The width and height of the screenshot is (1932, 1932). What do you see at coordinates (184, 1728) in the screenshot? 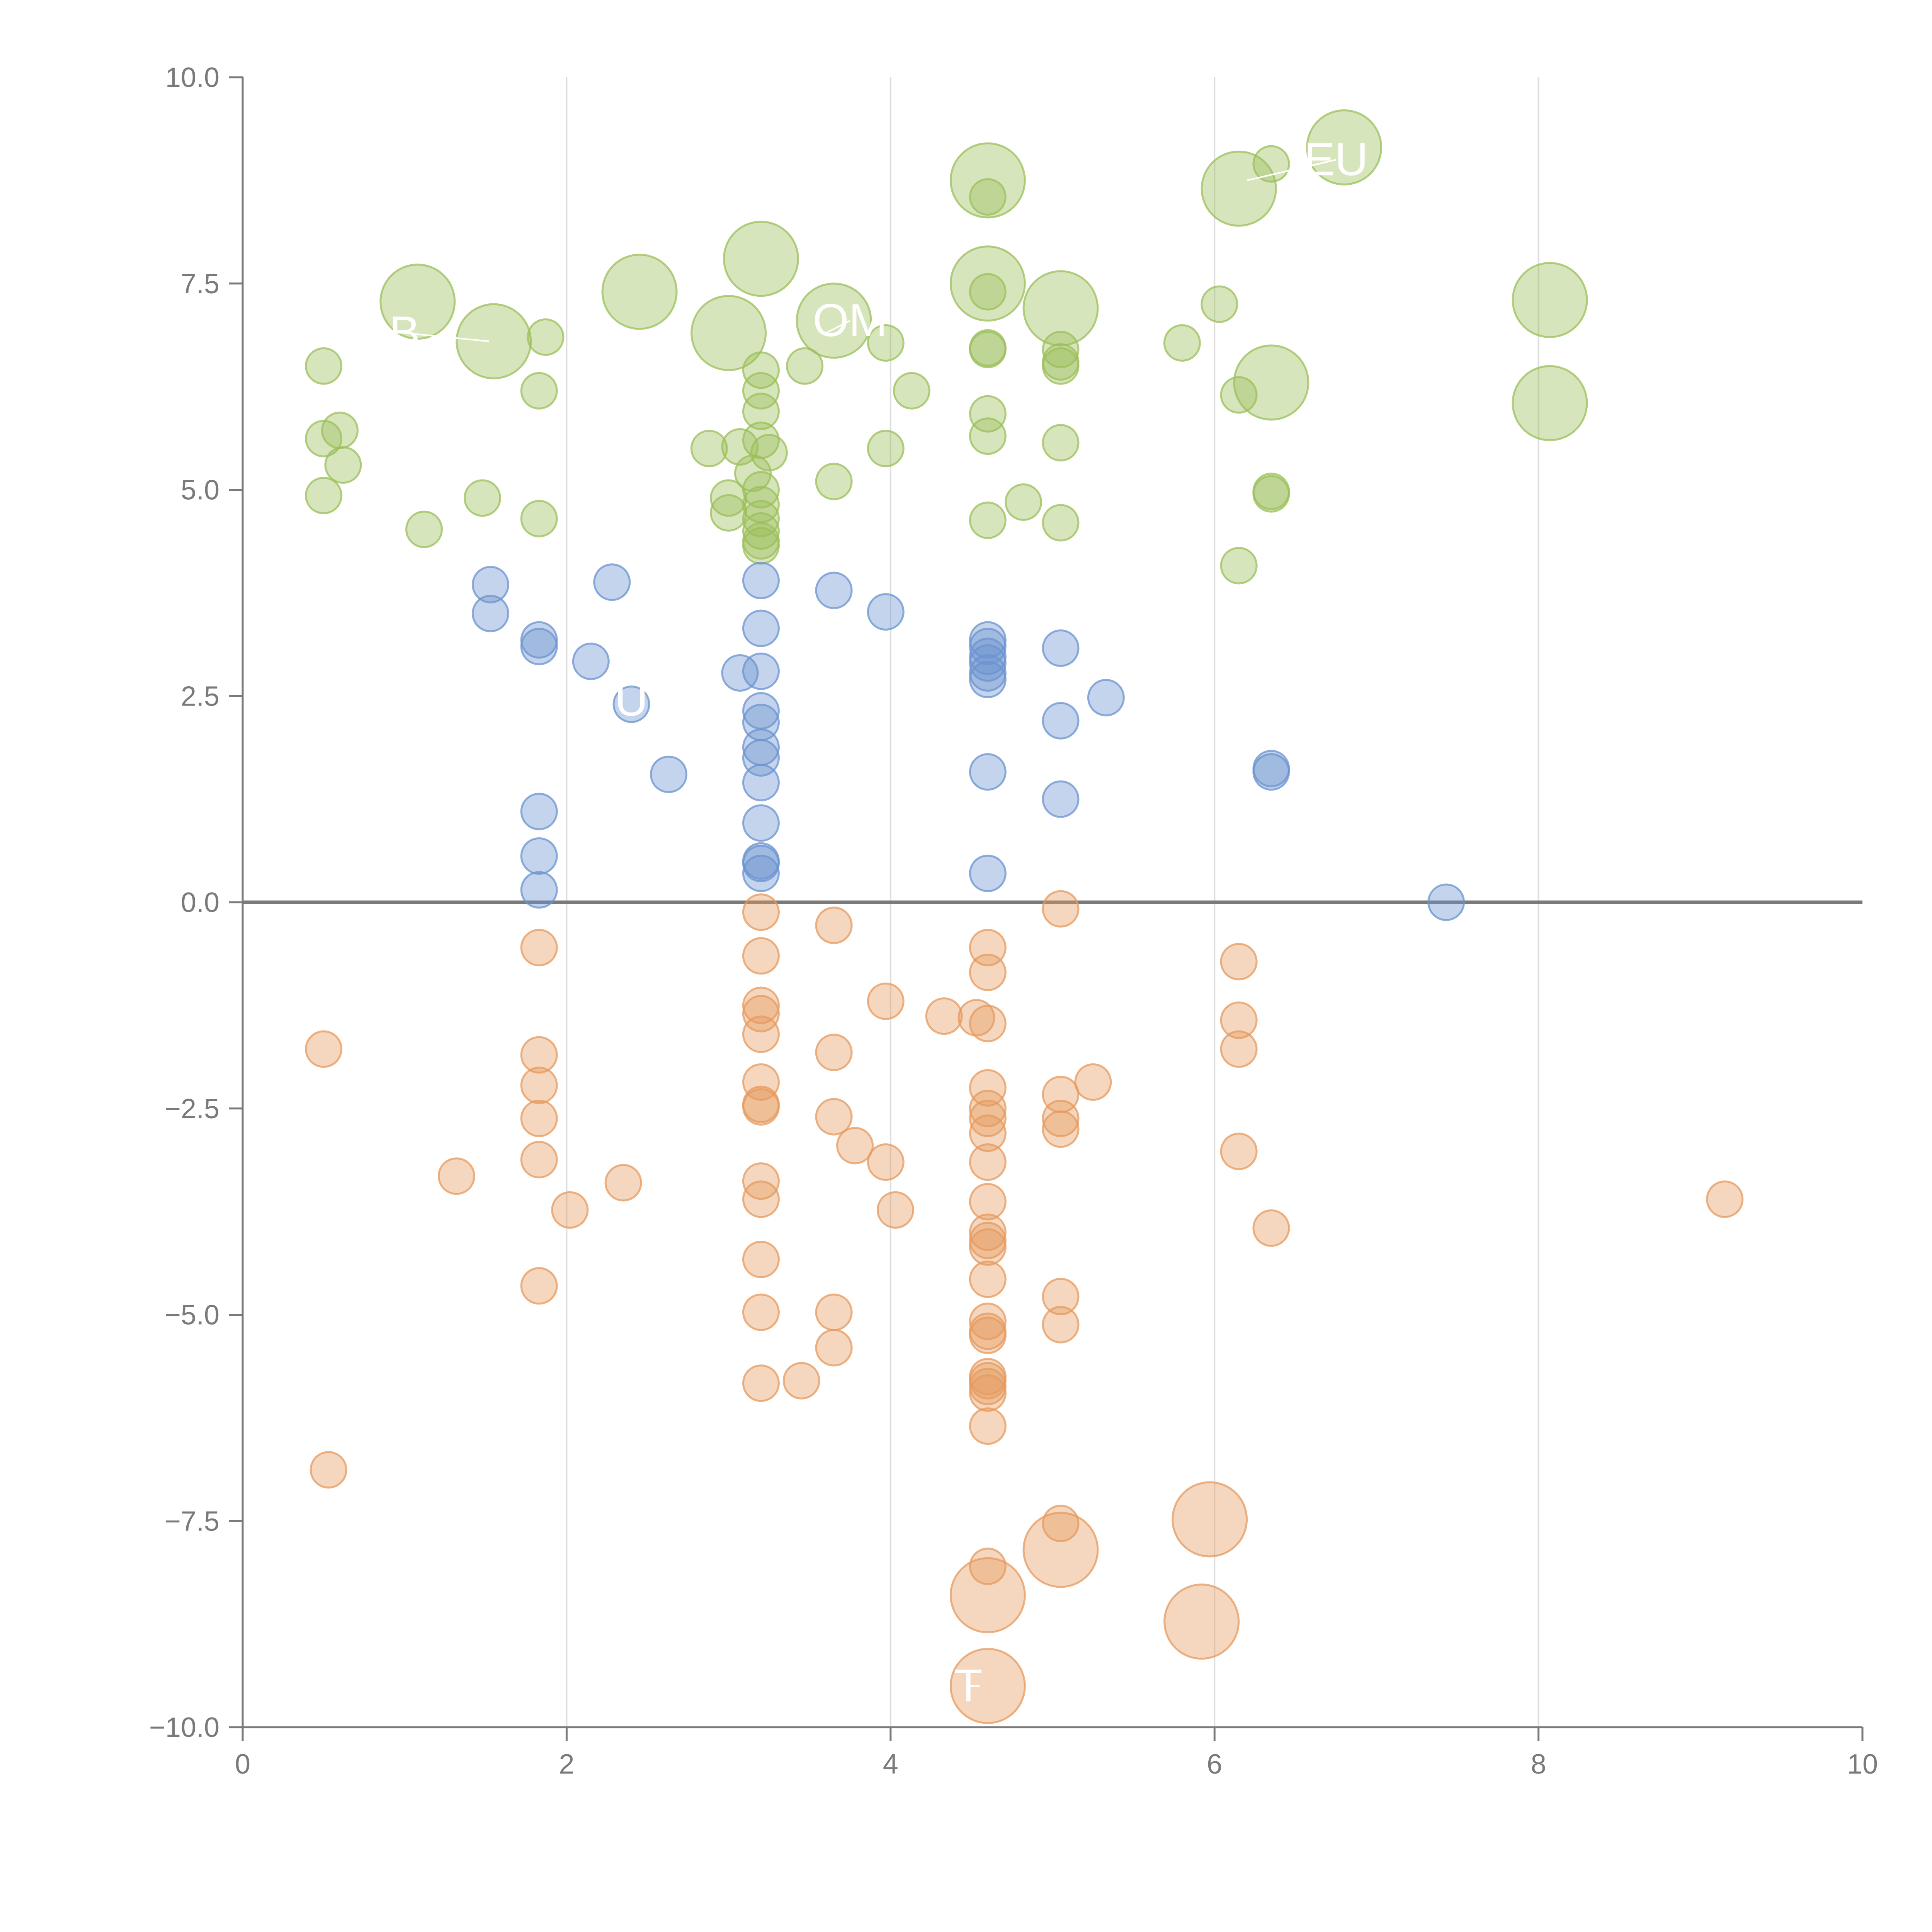
I see `y-tick-label: −10.0` at bounding box center [184, 1728].